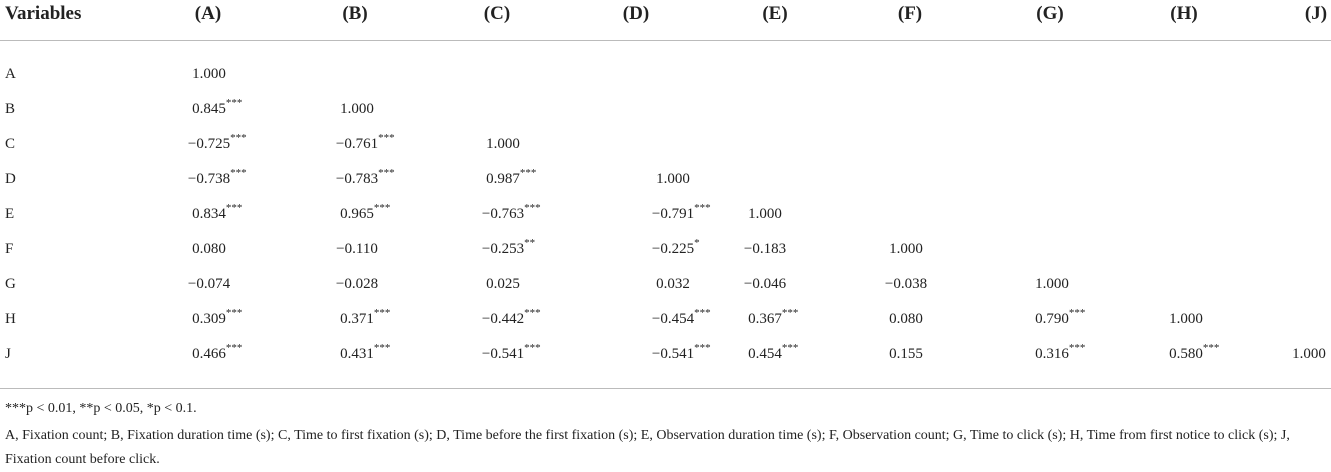  Describe the element at coordinates (8, 354) in the screenshot. I see `row-label: J` at that location.